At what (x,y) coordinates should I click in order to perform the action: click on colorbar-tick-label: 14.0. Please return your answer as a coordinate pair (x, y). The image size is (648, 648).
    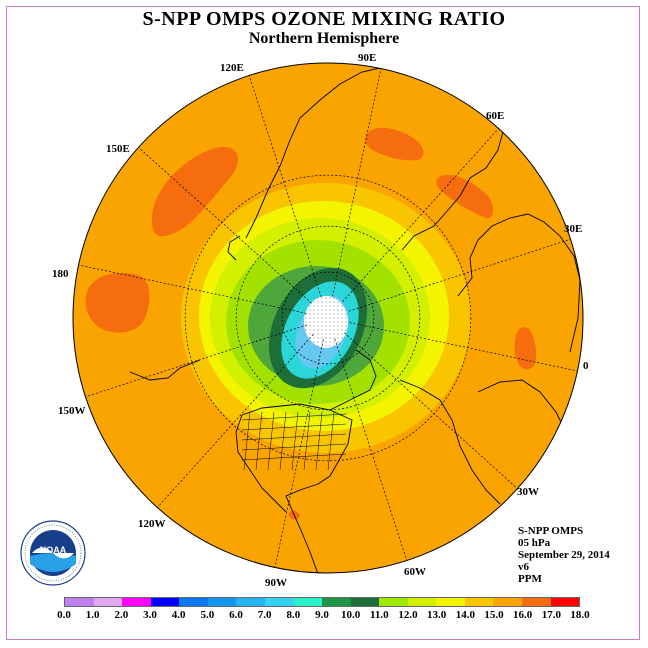
    Looking at the image, I should click on (465, 615).